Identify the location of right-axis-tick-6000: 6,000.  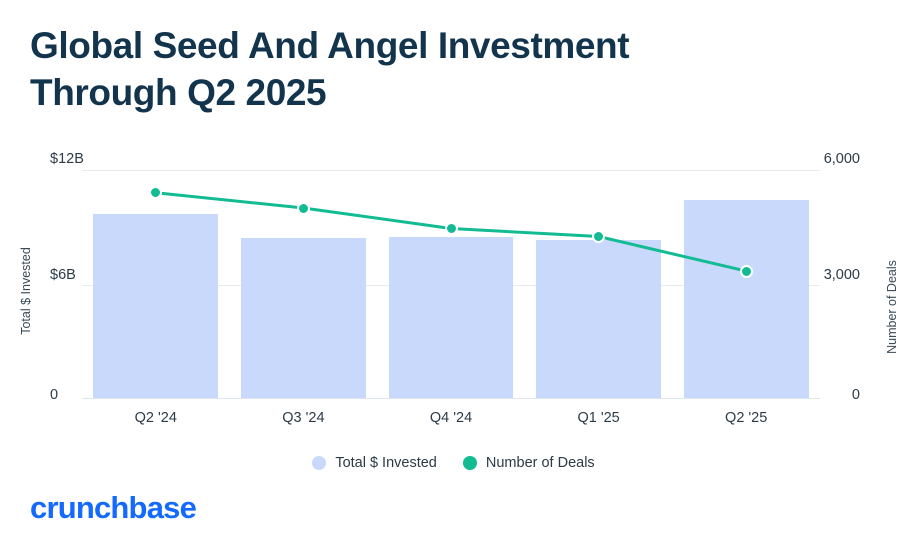
(841, 159).